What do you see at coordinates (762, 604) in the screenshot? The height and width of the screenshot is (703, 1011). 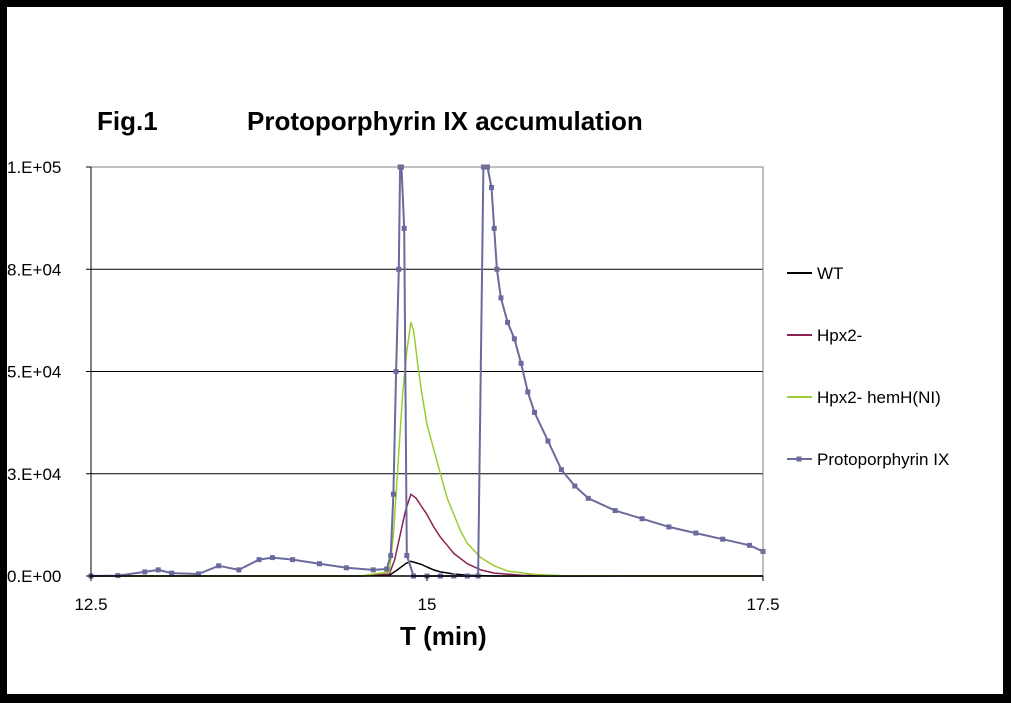 I see `x-tick-label: 17.5` at bounding box center [762, 604].